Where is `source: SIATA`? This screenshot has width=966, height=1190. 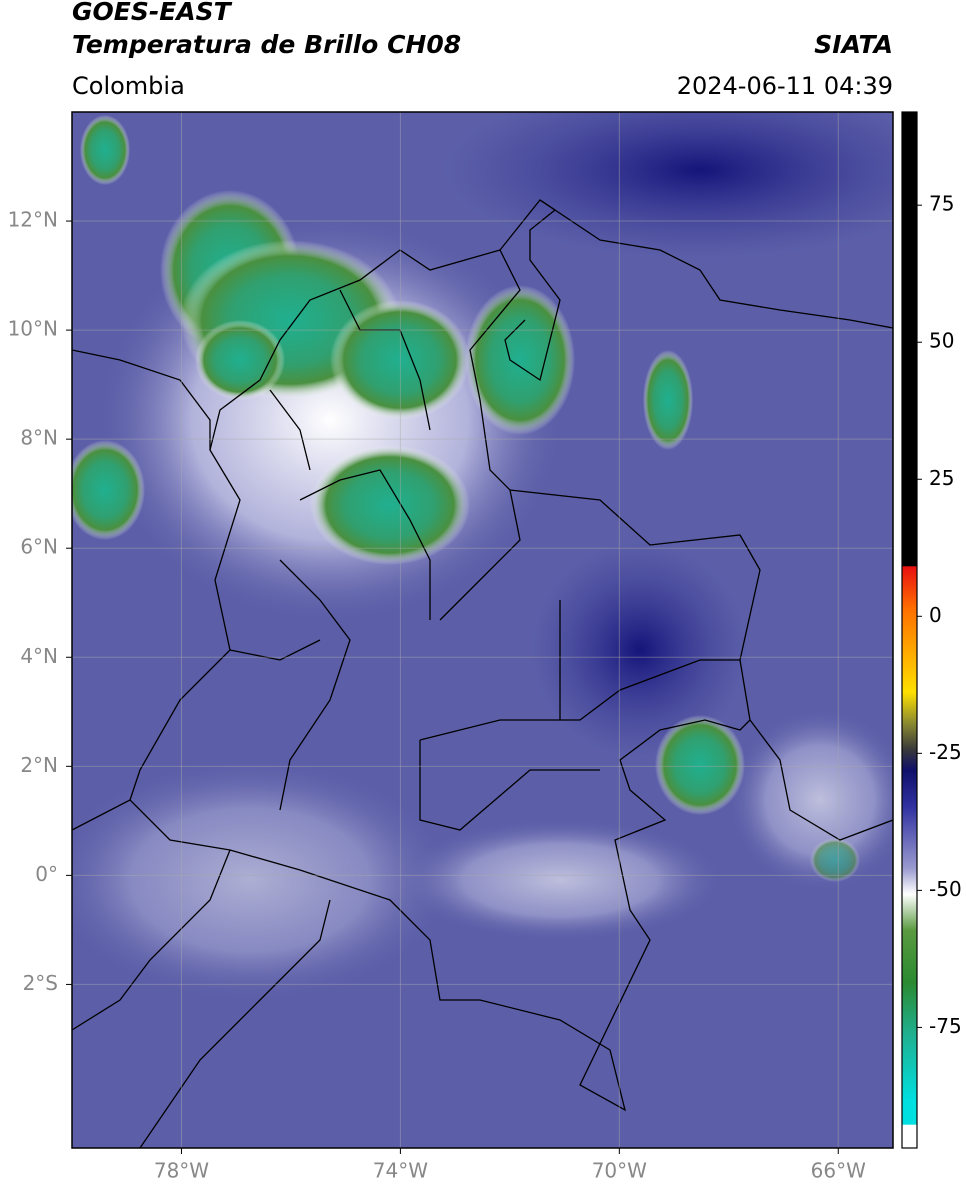 source: SIATA is located at coordinates (853, 44).